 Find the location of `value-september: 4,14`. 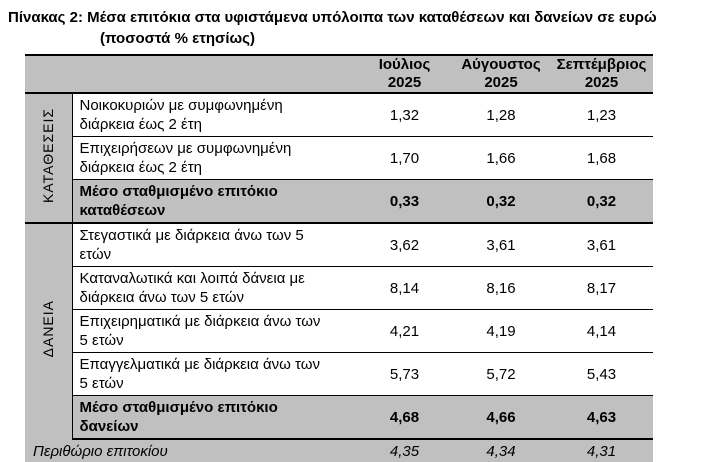

value-september: 4,14 is located at coordinates (601, 331).